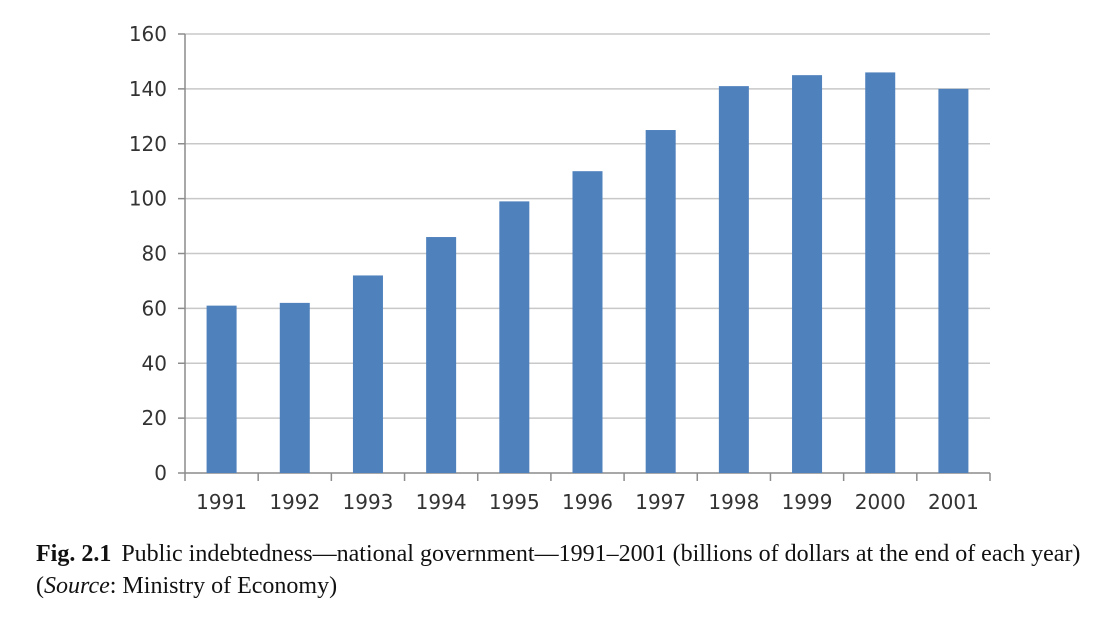  Describe the element at coordinates (807, 502) in the screenshot. I see `x-tick-label: 1999` at that location.